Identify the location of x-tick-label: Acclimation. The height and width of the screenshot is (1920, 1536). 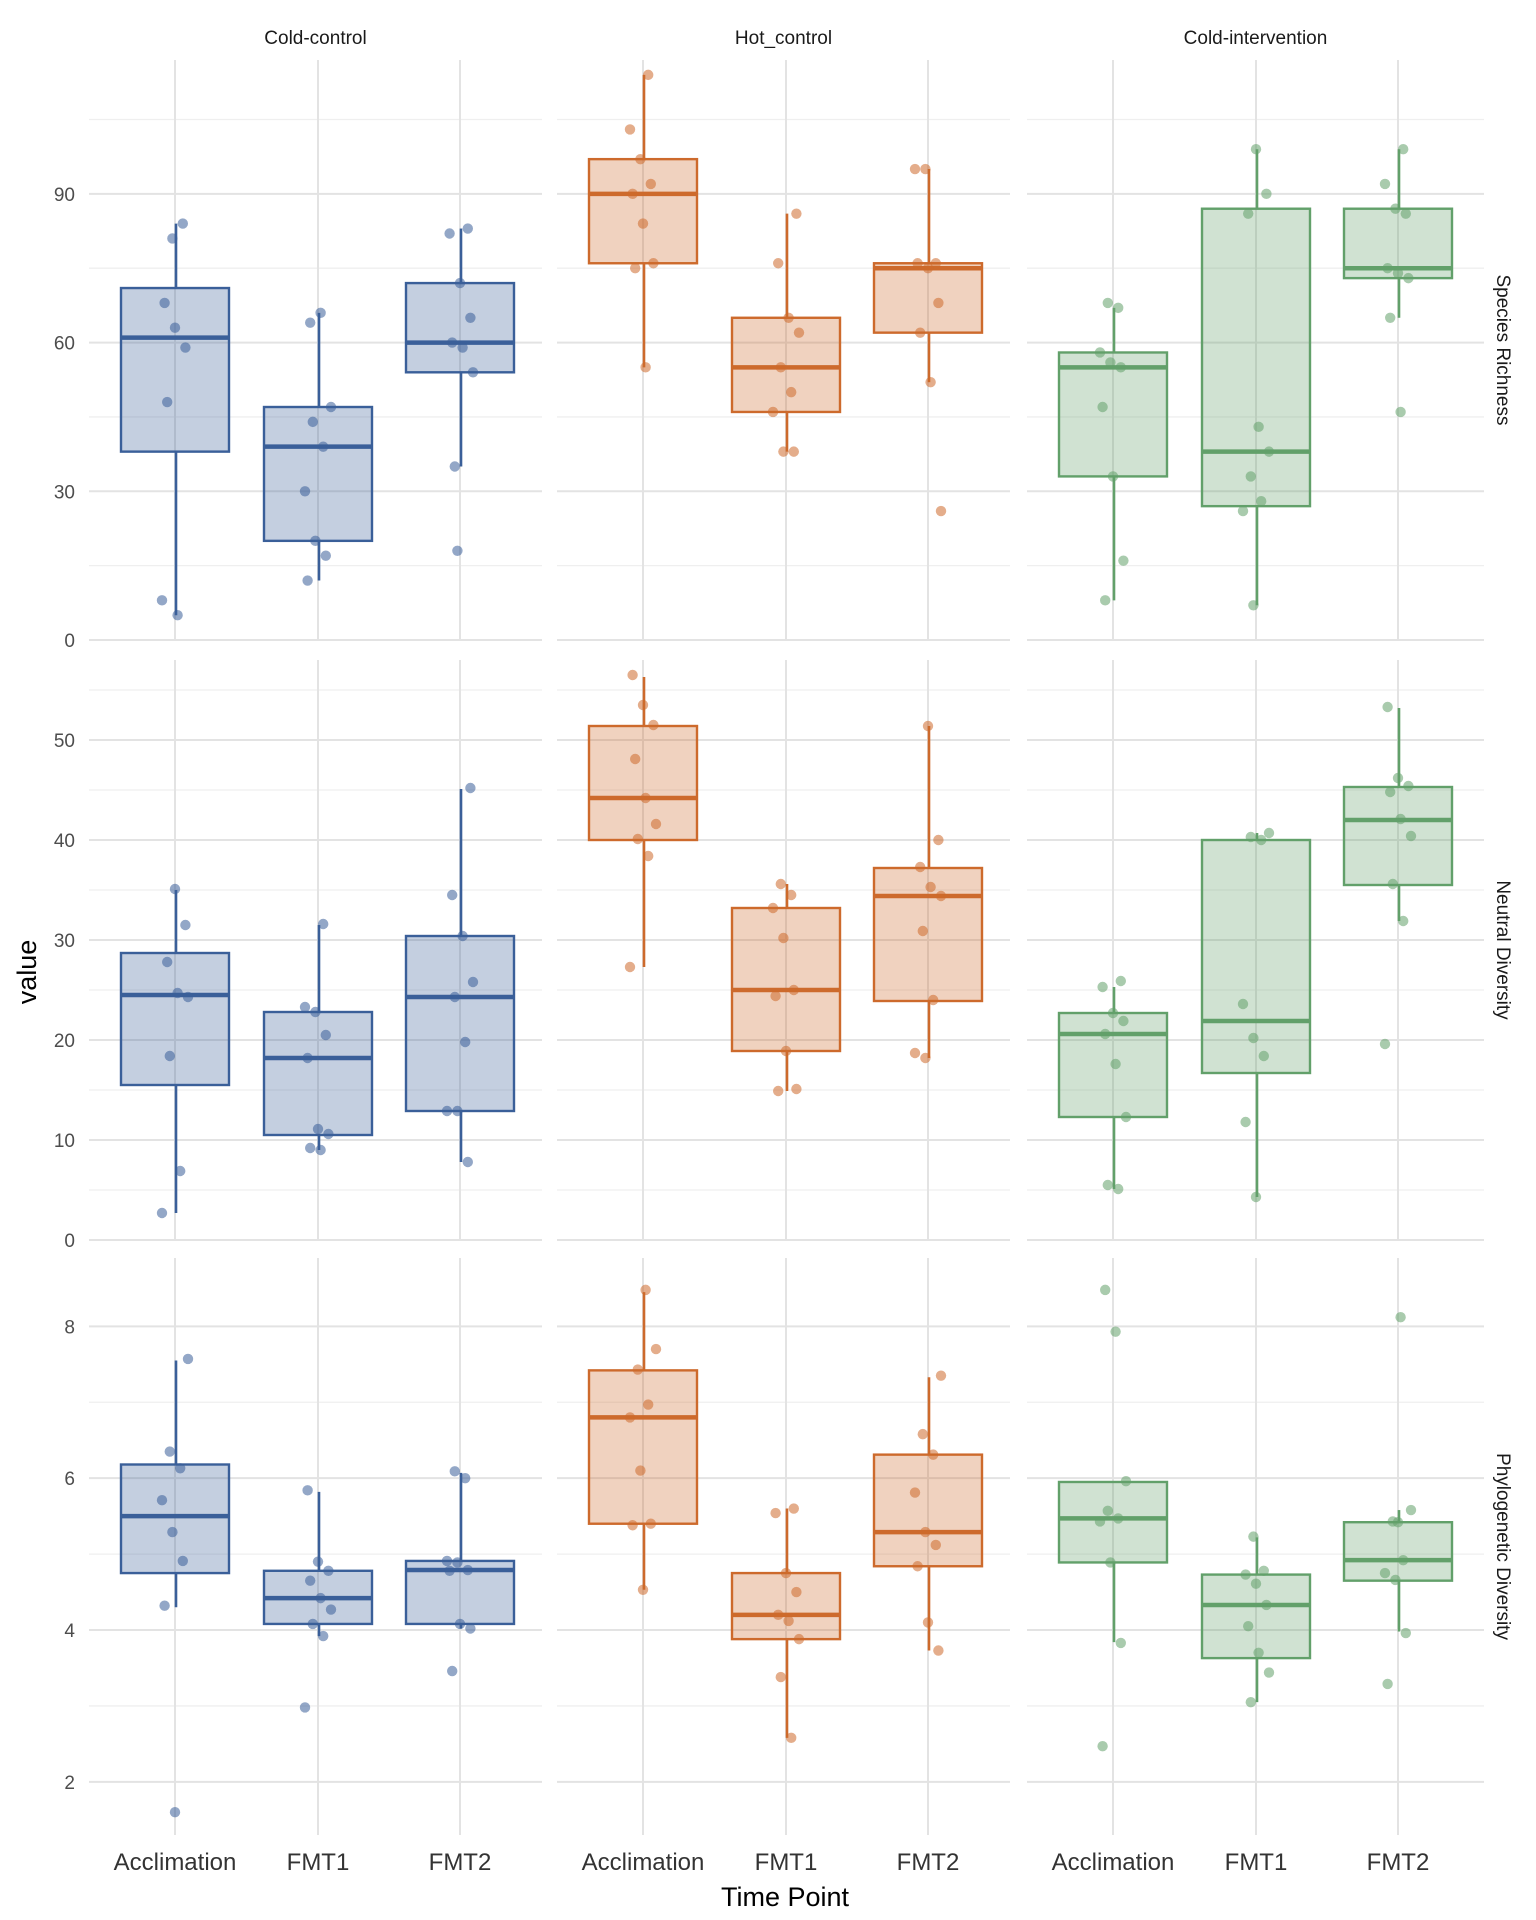
(1113, 1862).